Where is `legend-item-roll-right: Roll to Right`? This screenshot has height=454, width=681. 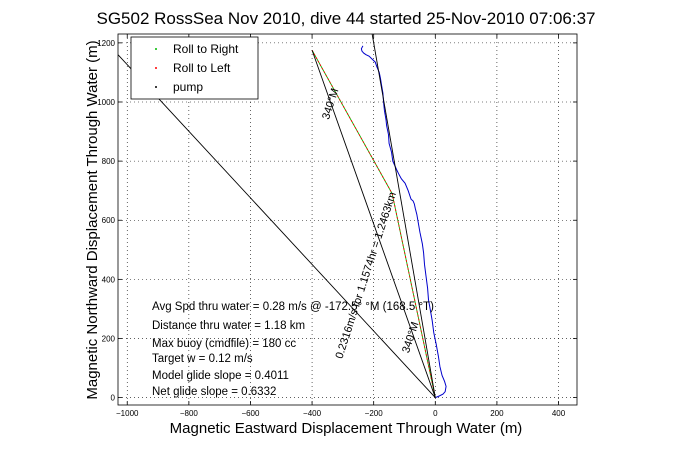
legend-item-roll-right: Roll to Right is located at coordinates (197, 49).